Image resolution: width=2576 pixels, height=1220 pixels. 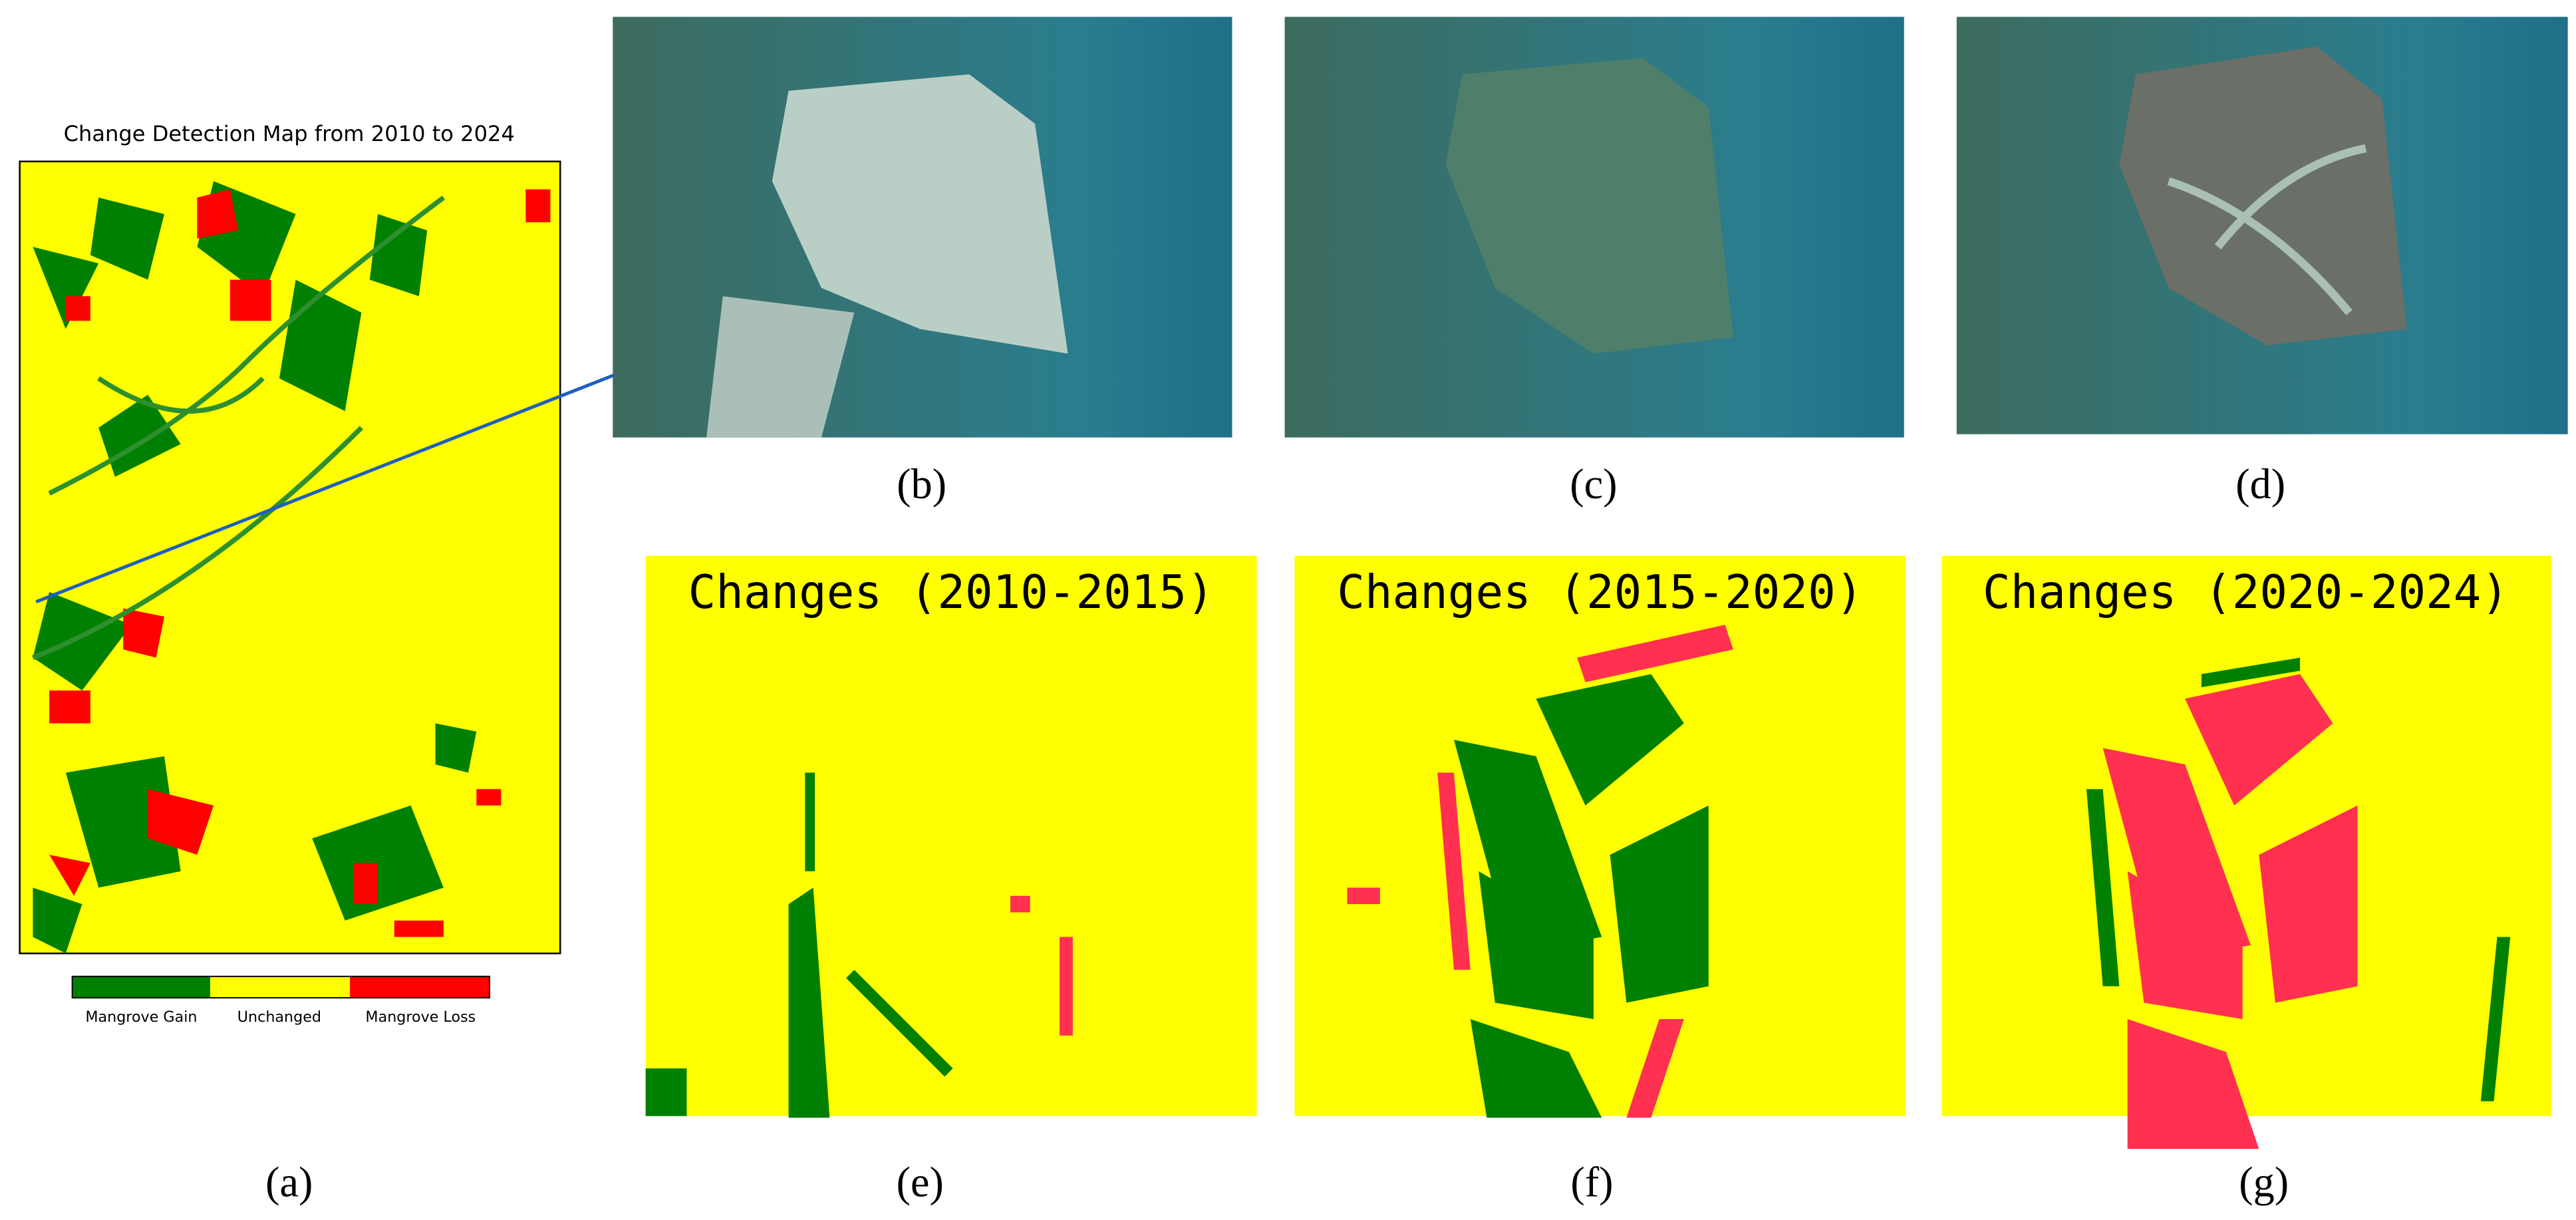 What do you see at coordinates (289, 1182) in the screenshot?
I see `panel-label: (a)` at bounding box center [289, 1182].